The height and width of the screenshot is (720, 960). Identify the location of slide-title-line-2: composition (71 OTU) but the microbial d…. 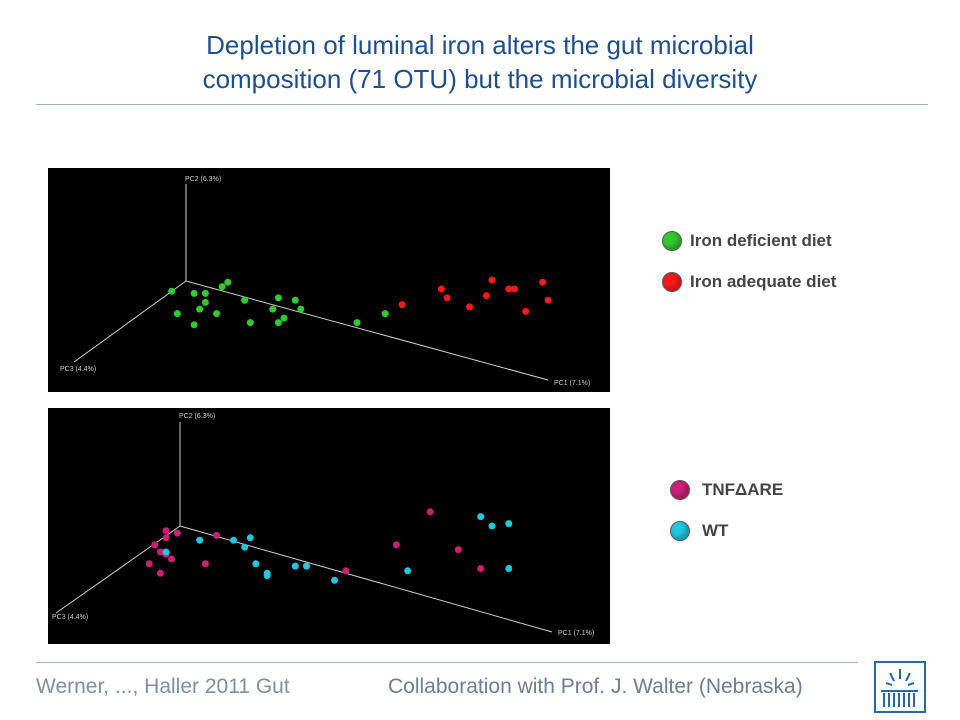
(480, 79).